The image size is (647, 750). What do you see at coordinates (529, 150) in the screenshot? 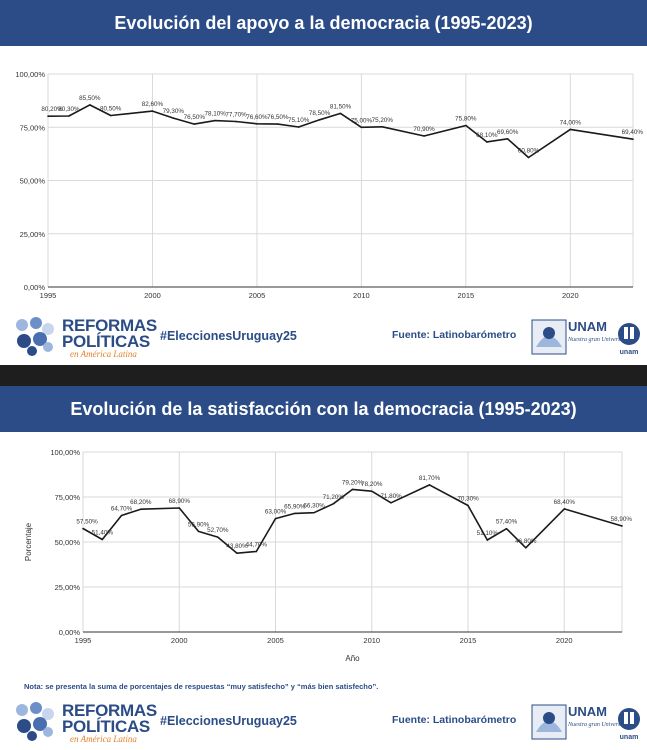
I see `data-label: 60,80%` at bounding box center [529, 150].